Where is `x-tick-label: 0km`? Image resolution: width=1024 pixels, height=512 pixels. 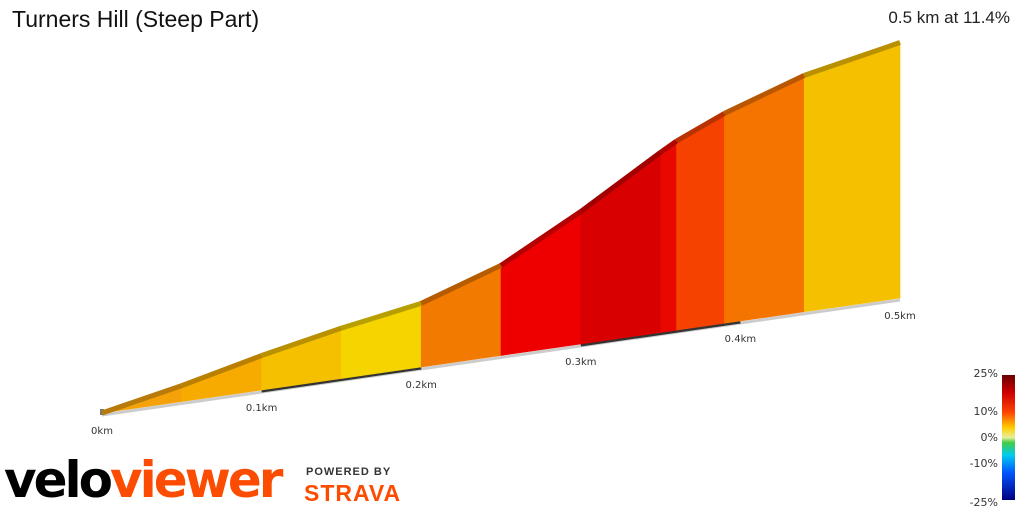 x-tick-label: 0km is located at coordinates (102, 431).